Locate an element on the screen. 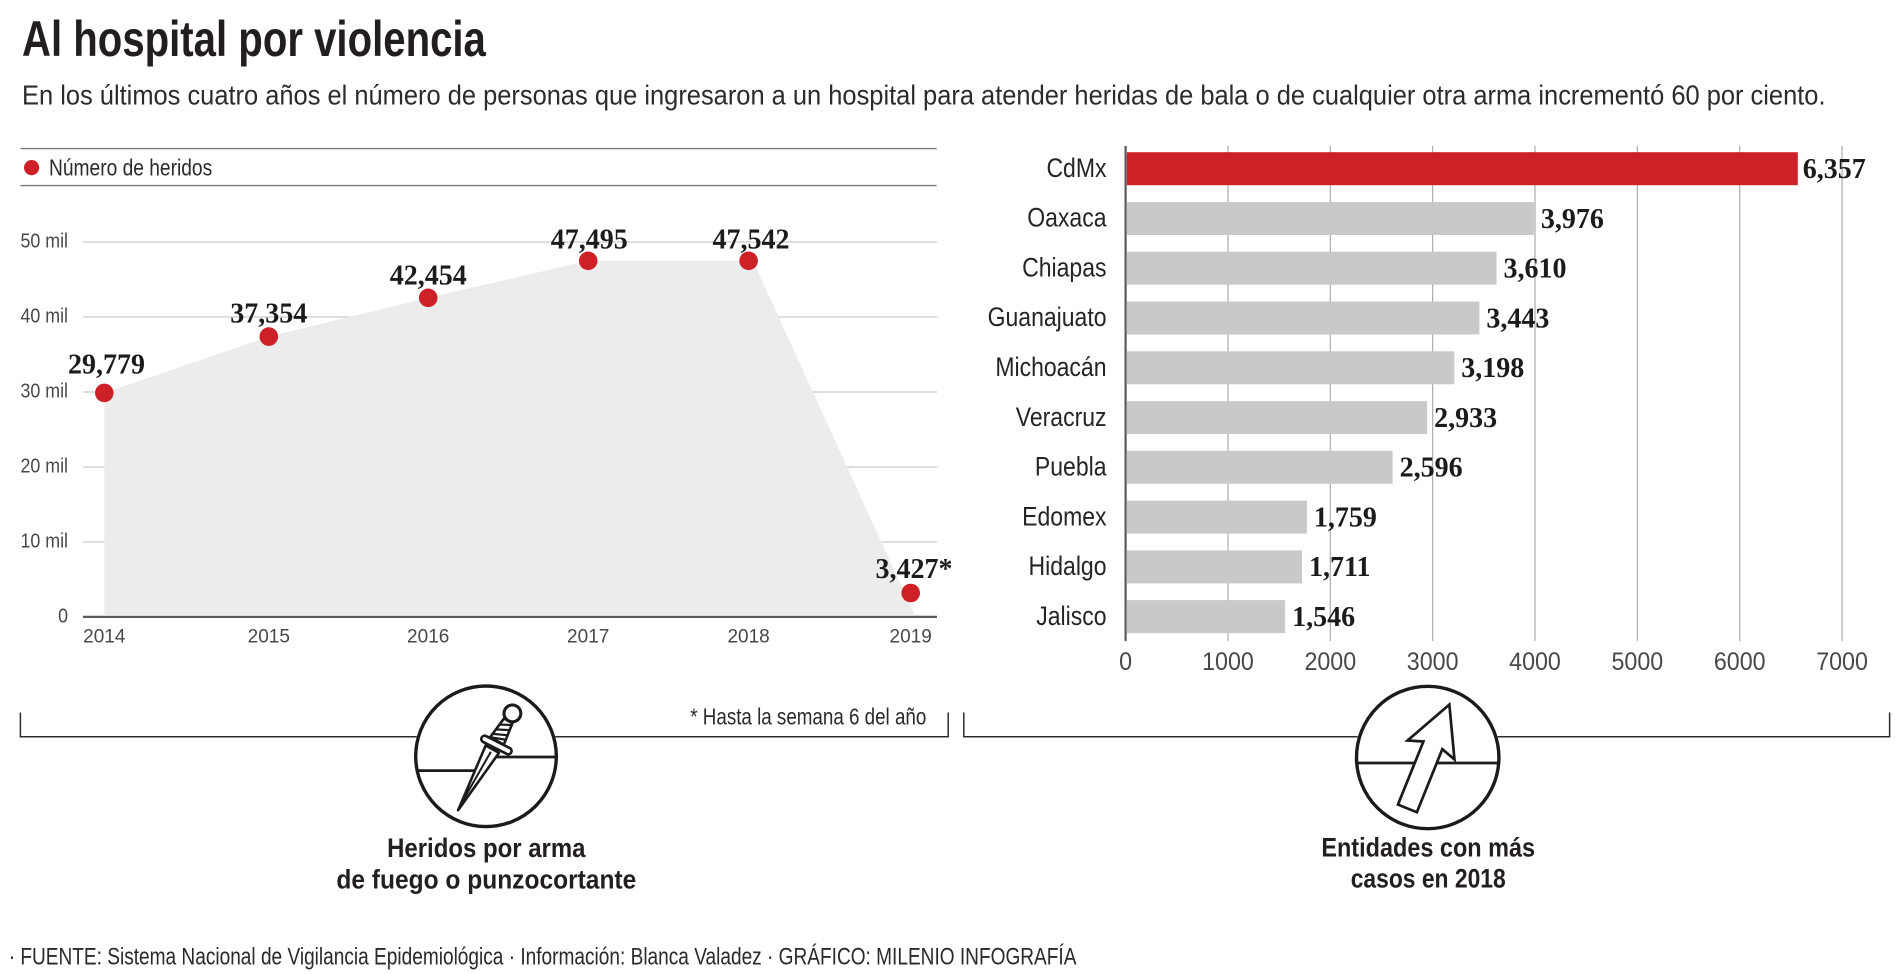  svg-text: 1,546 is located at coordinates (1323, 617).